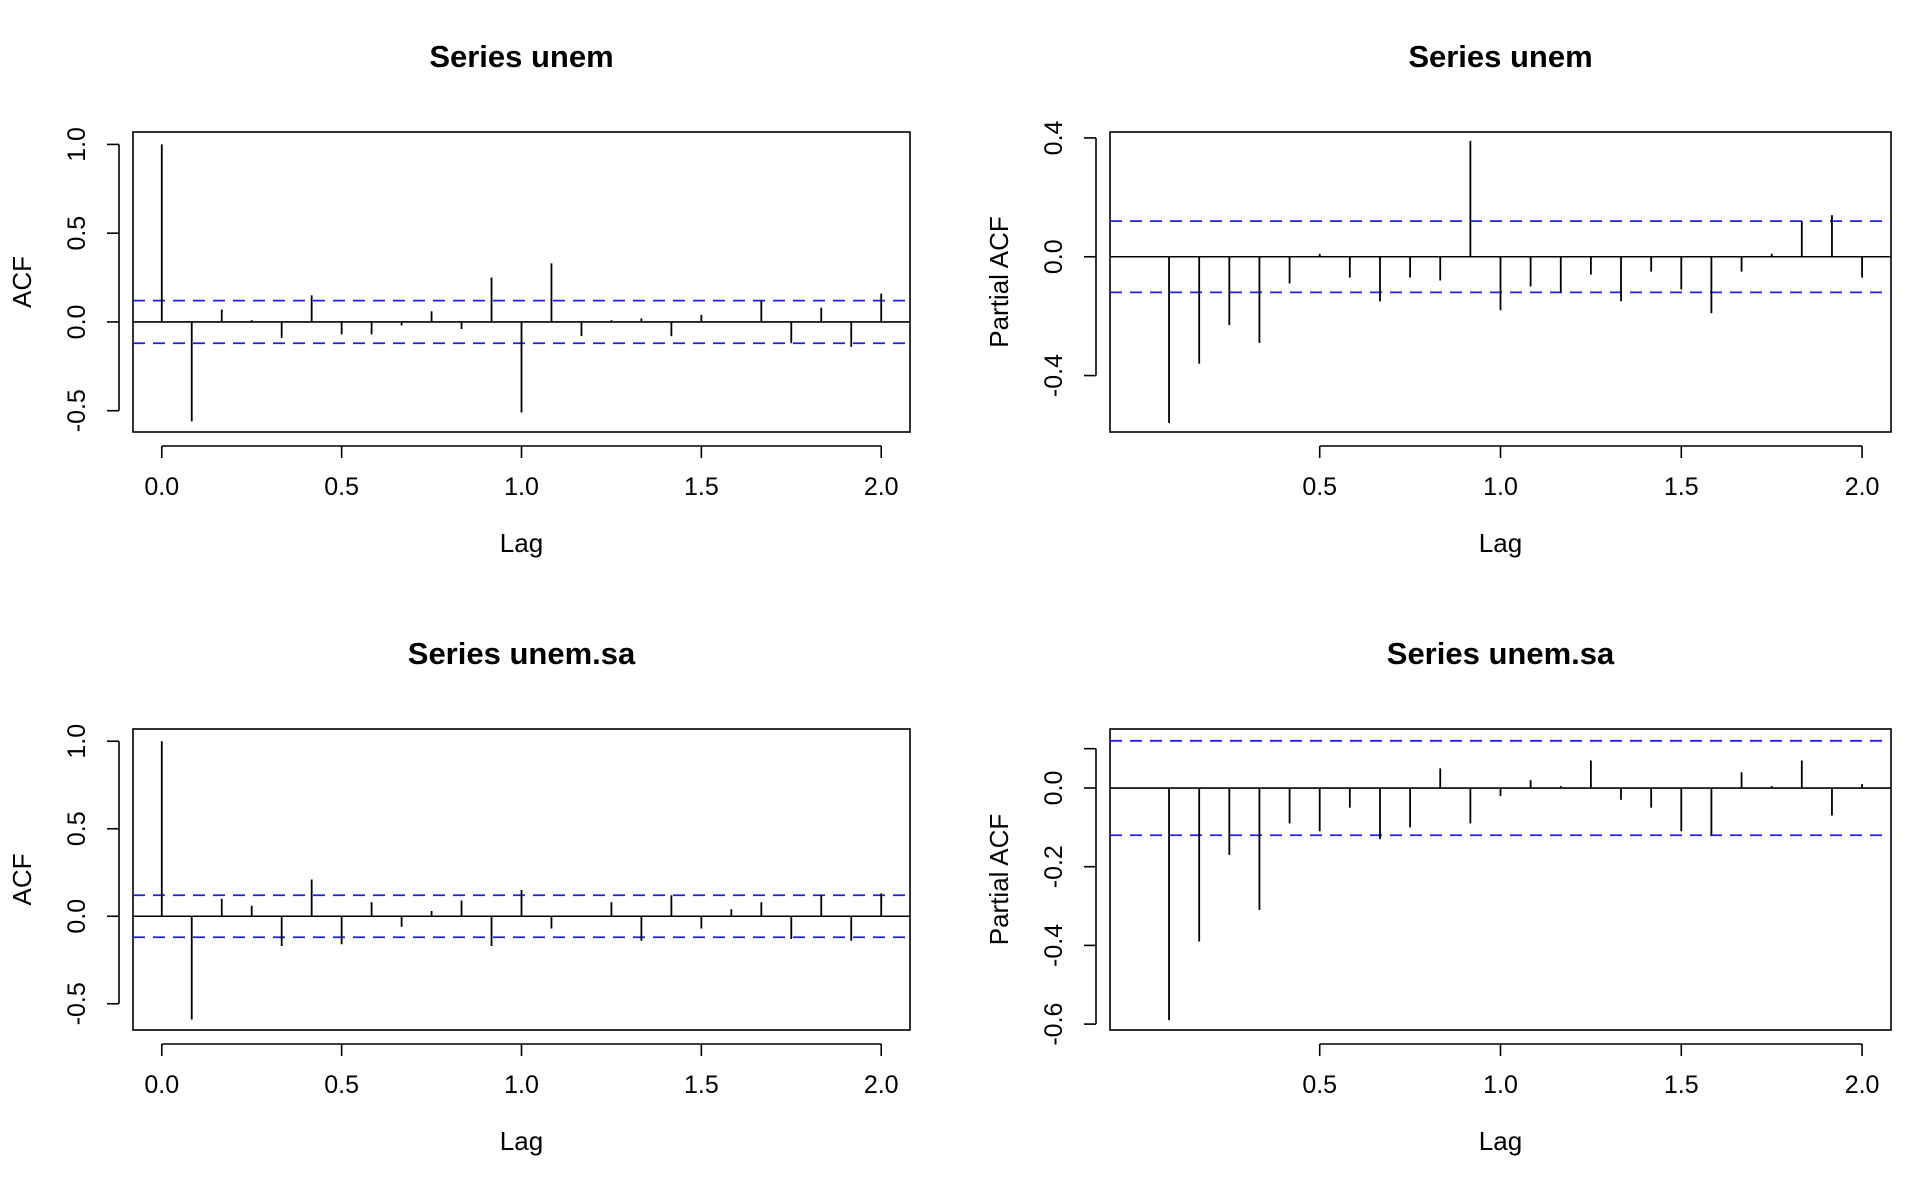 This screenshot has width=1930, height=1178. Describe the element at coordinates (1054, 137) in the screenshot. I see `y-tick-label: 0.4` at that location.